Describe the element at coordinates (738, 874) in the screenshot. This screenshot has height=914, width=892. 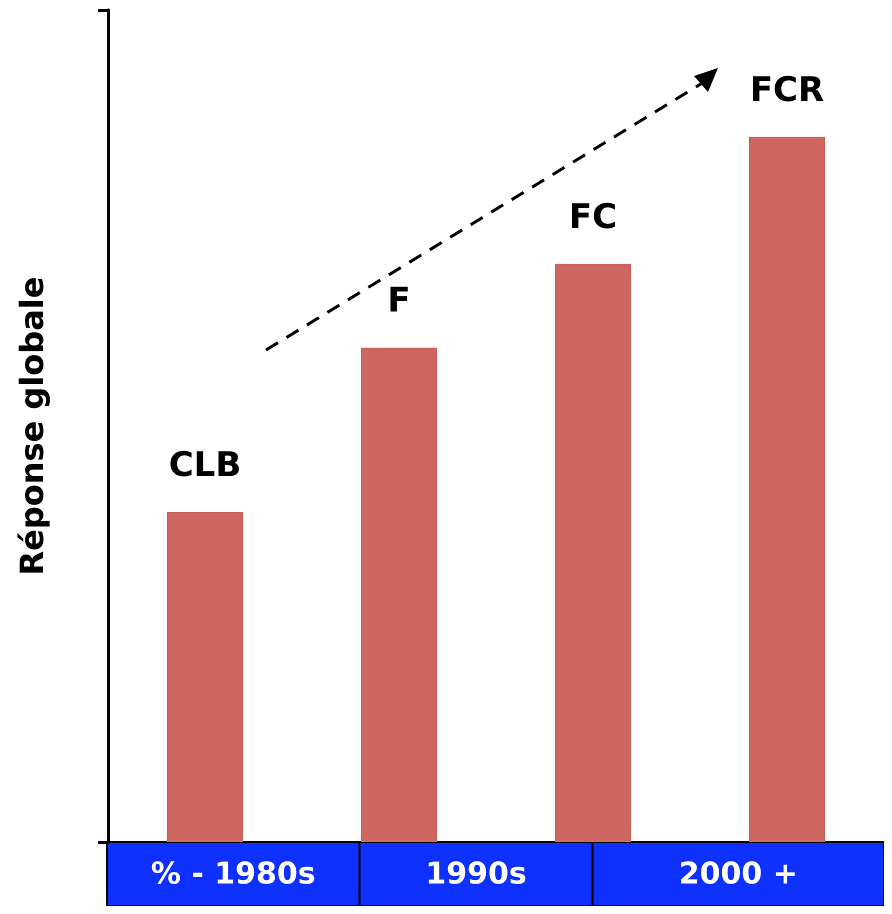
I see `text: 2000 +` at that location.